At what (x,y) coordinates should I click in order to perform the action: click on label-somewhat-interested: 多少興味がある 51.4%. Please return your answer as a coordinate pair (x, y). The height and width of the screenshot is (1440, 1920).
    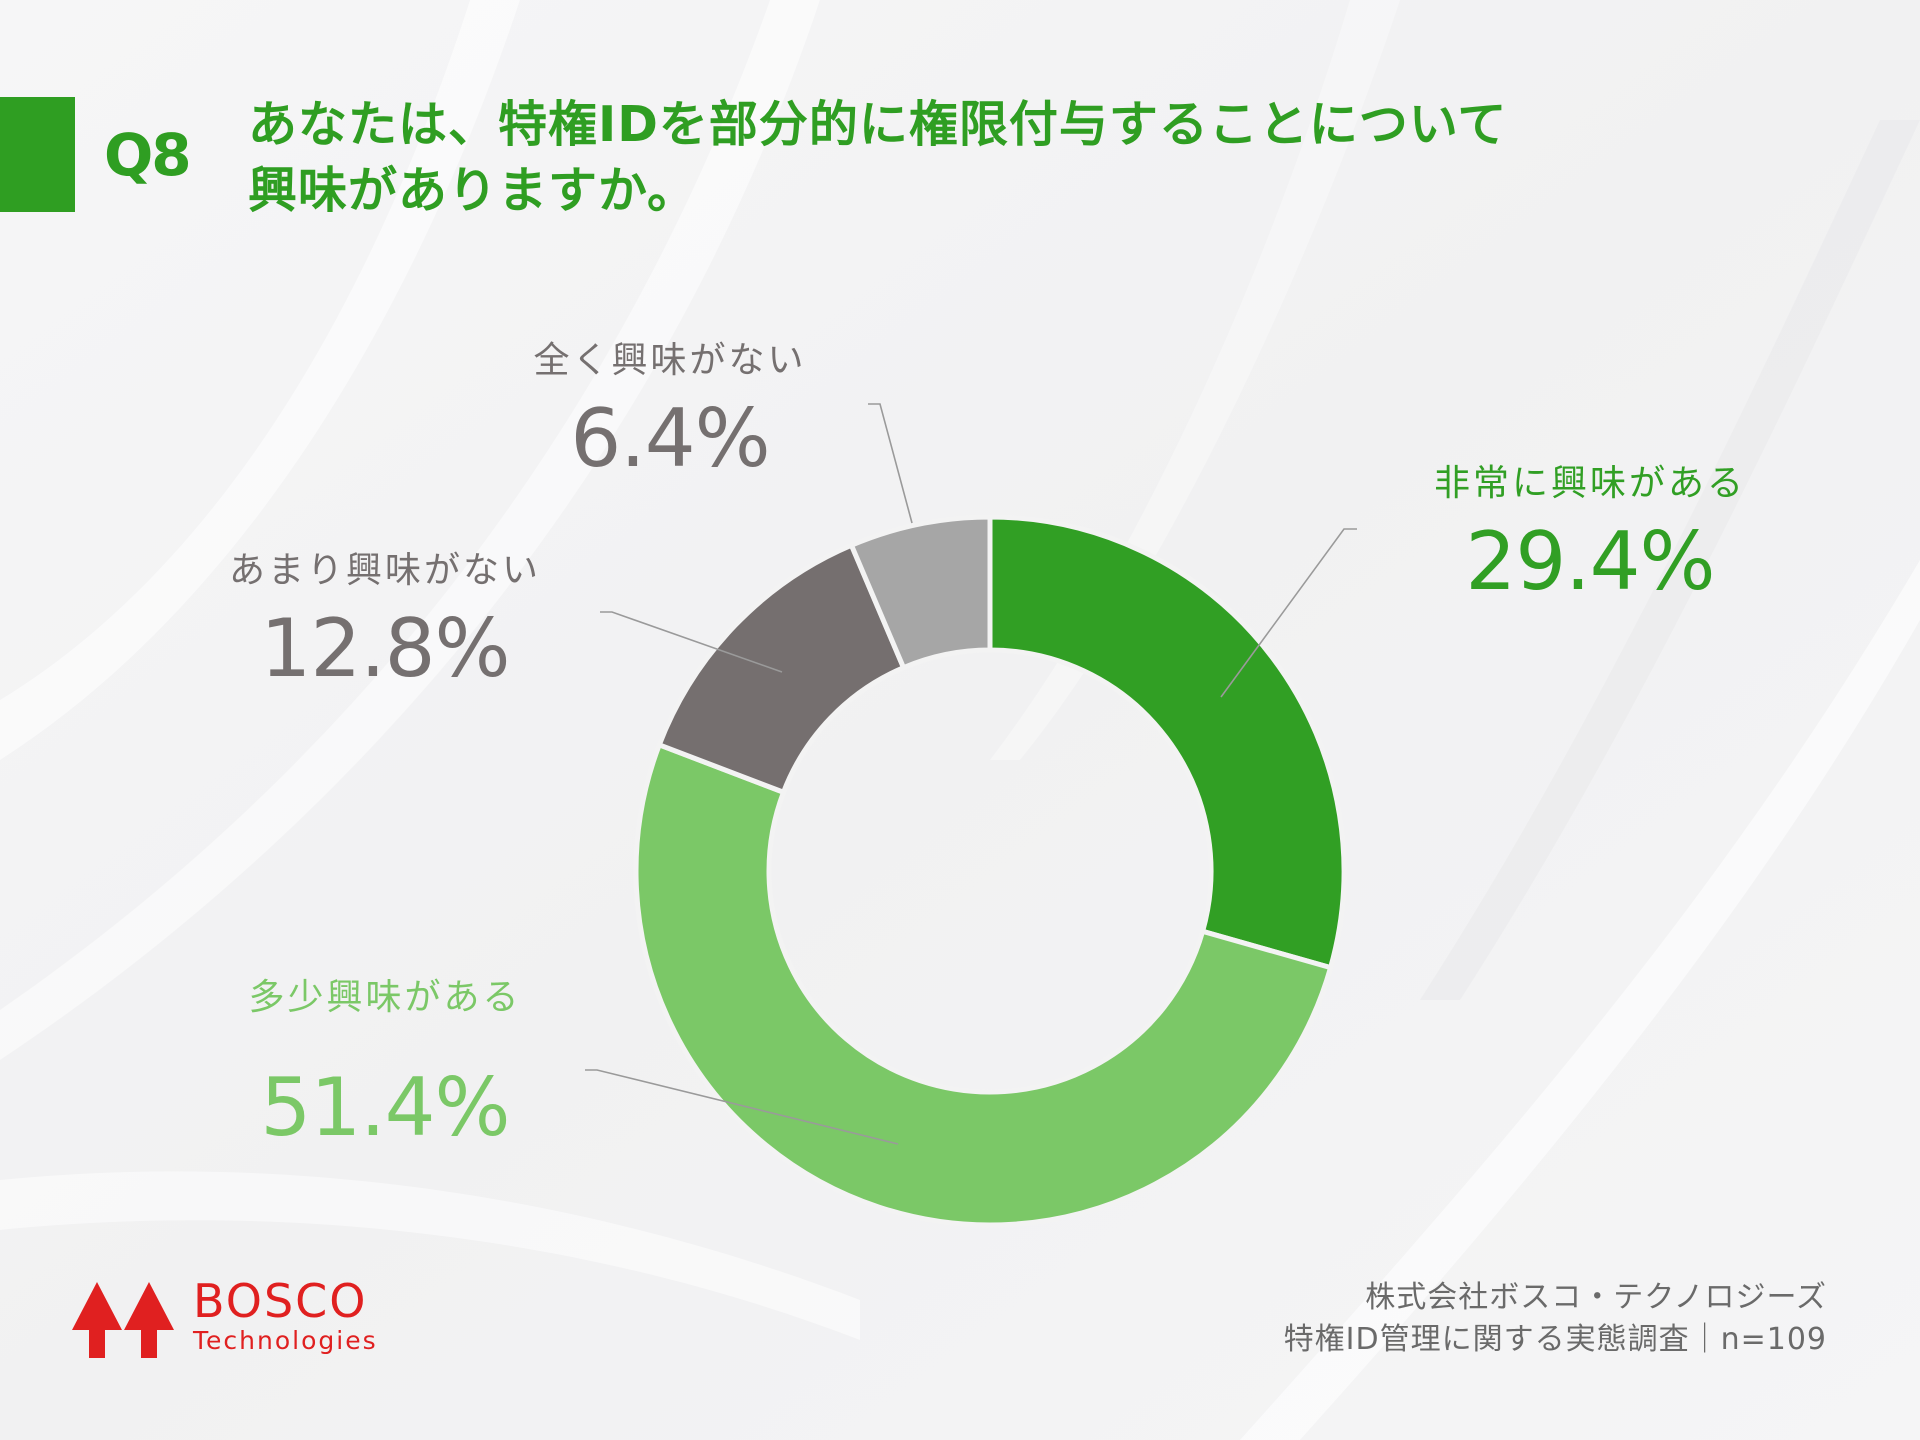
    Looking at the image, I should click on (385, 1064).